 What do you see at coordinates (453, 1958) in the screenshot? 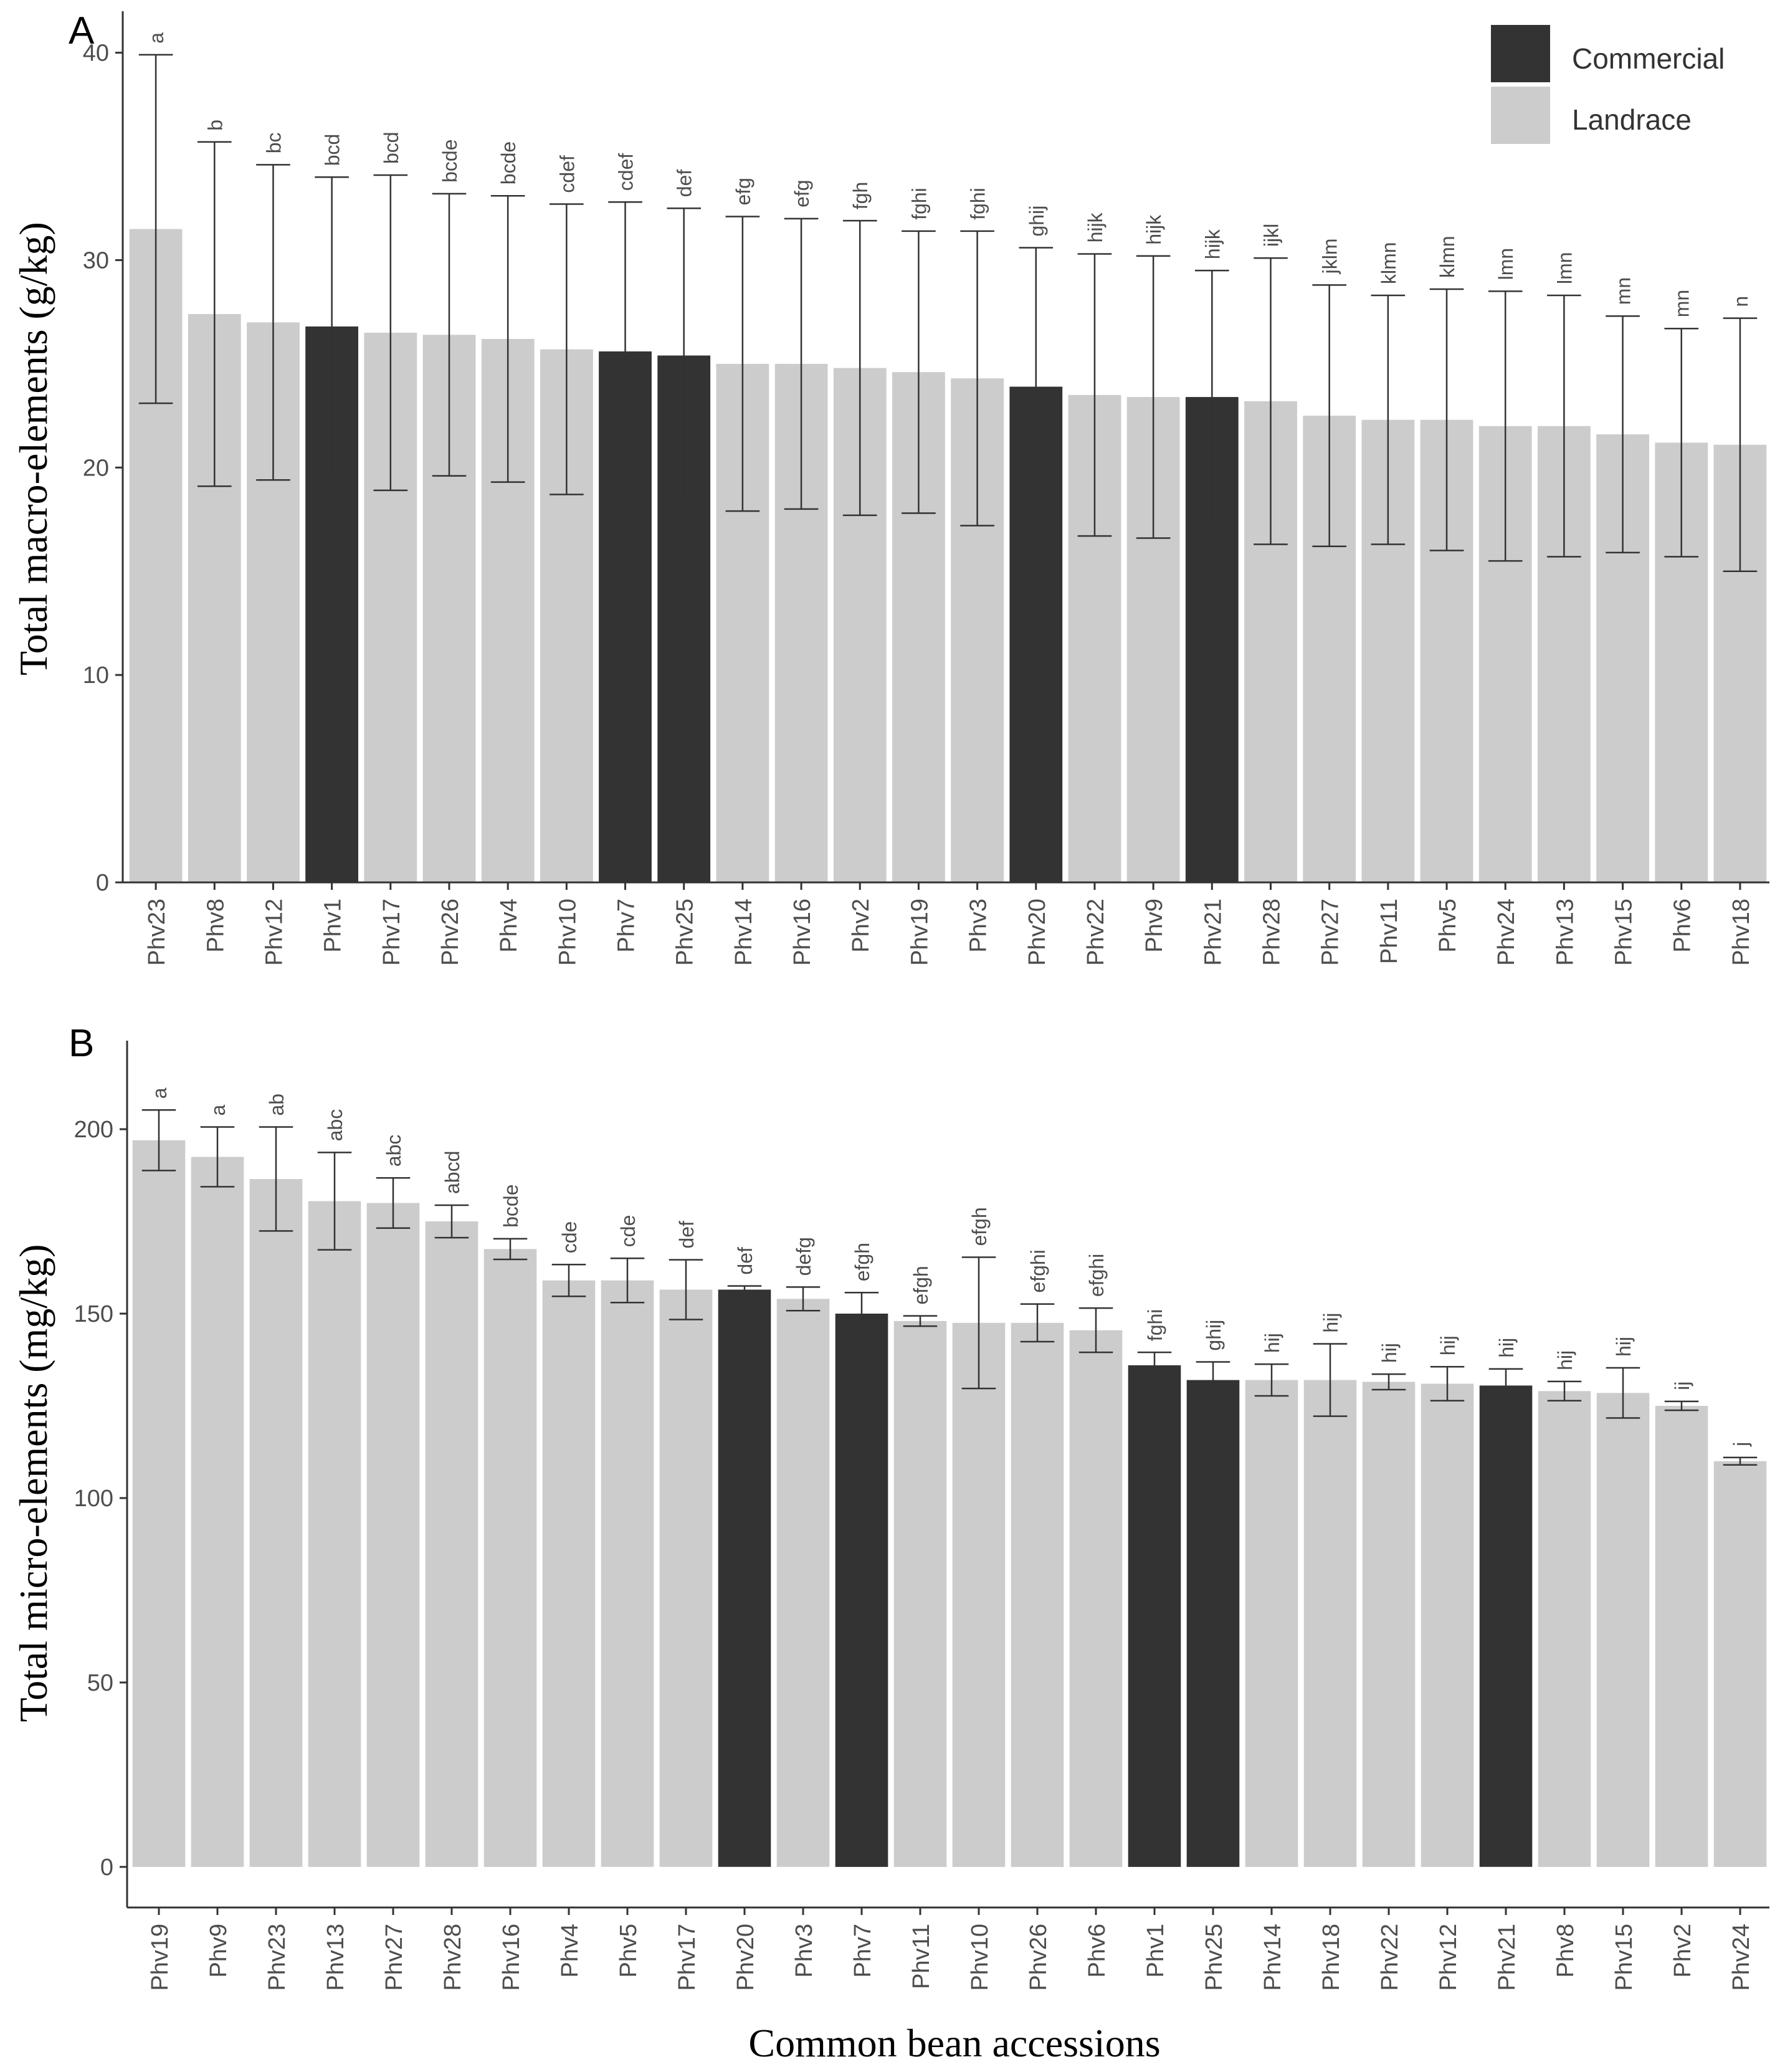
I see `x-tick-label: Phv28` at bounding box center [453, 1958].